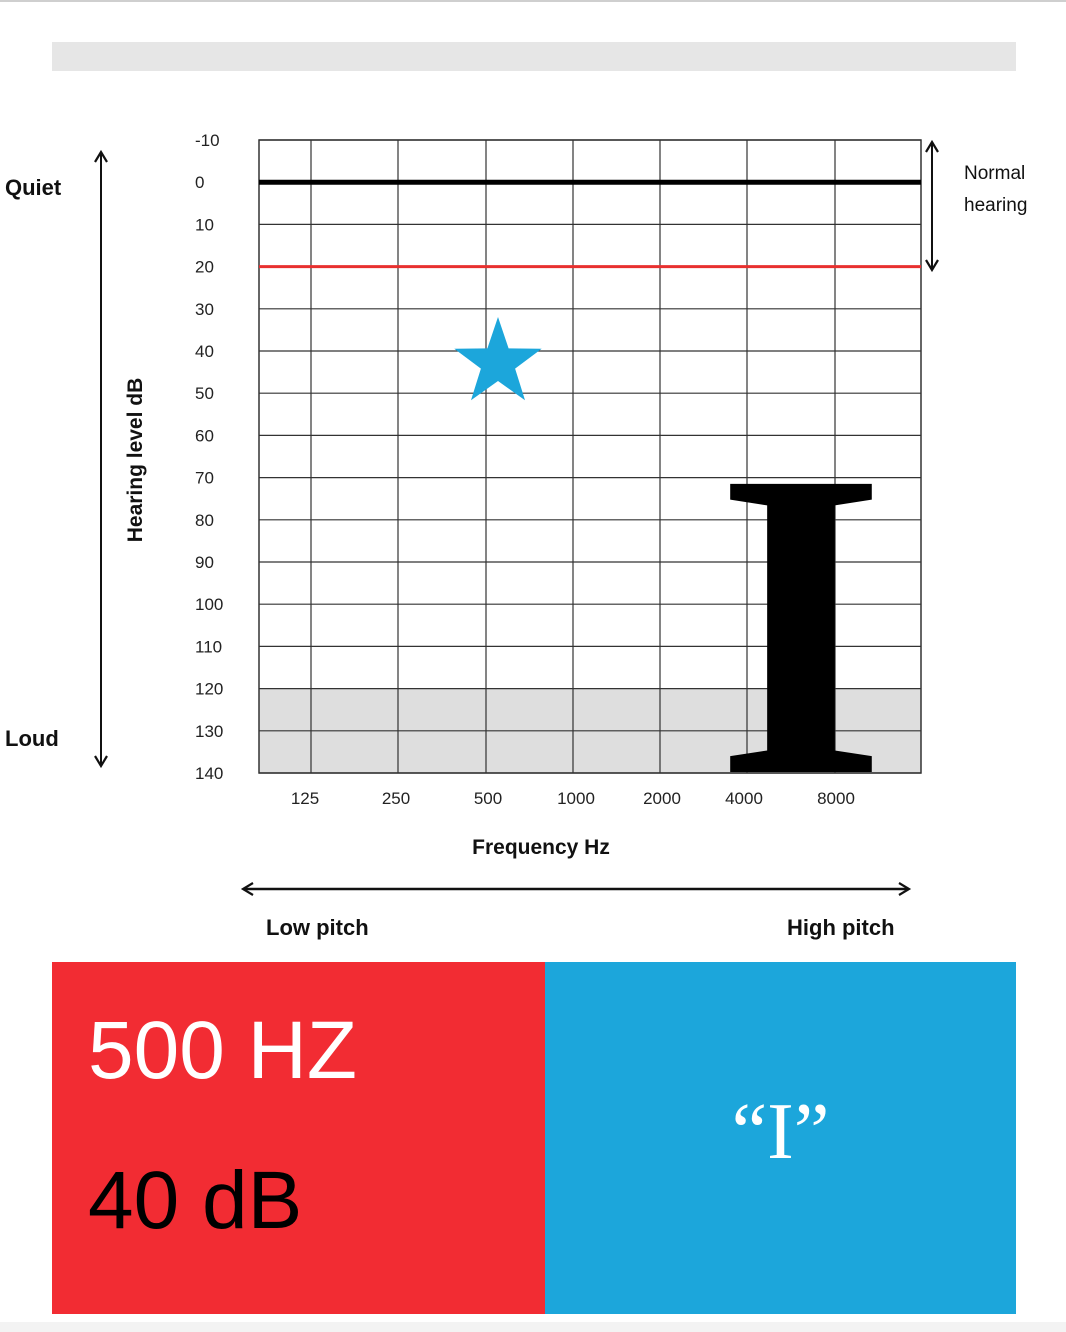 This screenshot has width=1066, height=1332. Describe the element at coordinates (780, 1132) in the screenshot. I see `sound-value: “I”` at that location.